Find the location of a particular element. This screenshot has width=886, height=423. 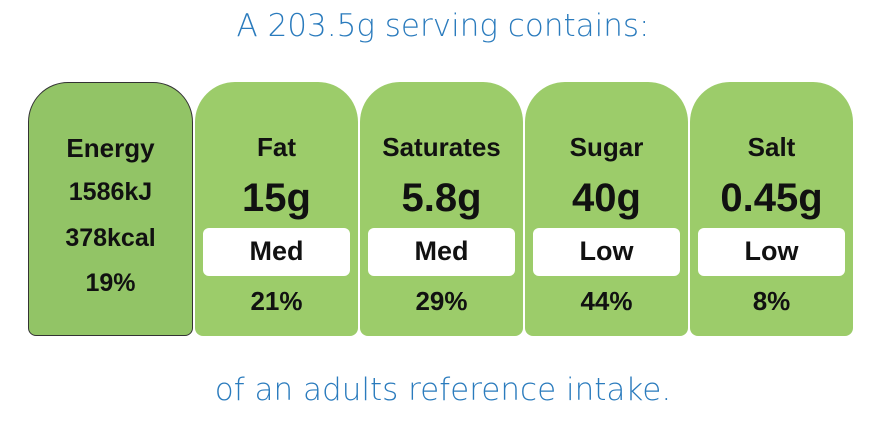

nutrient-percent: 8% is located at coordinates (771, 301).